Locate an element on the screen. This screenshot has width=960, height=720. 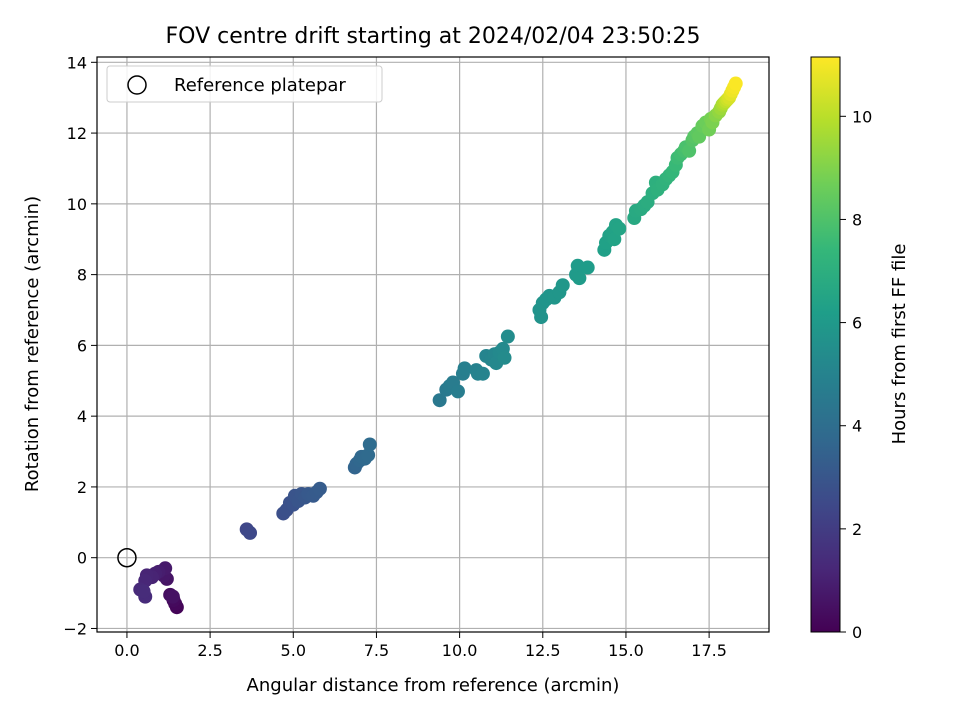
colorbar-ticks: 0 2 4 6 8 10 is located at coordinates (856, 374).